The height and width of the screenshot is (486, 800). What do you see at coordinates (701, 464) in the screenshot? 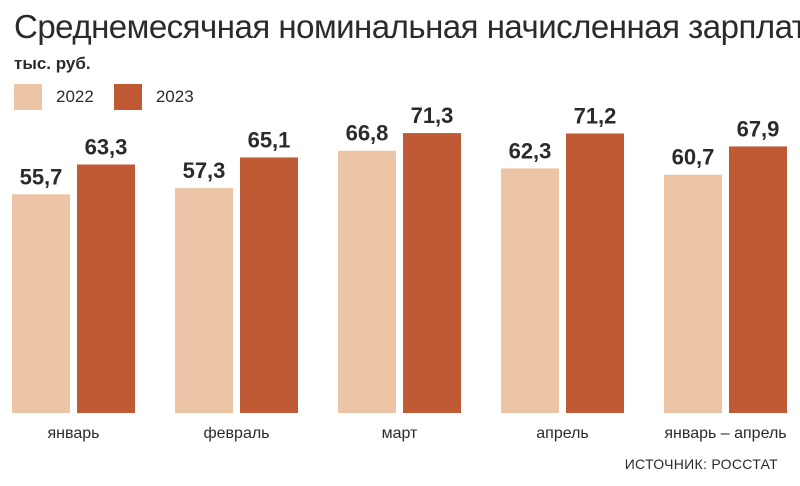
I see `source-note: ИСТОЧНИК: РОССТАТ` at bounding box center [701, 464].